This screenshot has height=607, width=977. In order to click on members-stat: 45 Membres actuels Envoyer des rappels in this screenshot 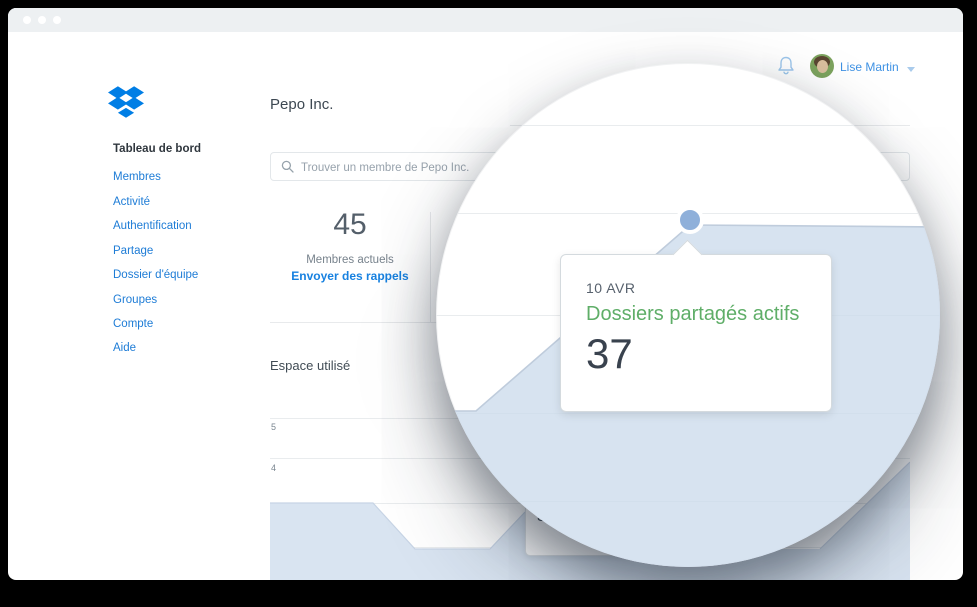, I will do `click(350, 245)`.